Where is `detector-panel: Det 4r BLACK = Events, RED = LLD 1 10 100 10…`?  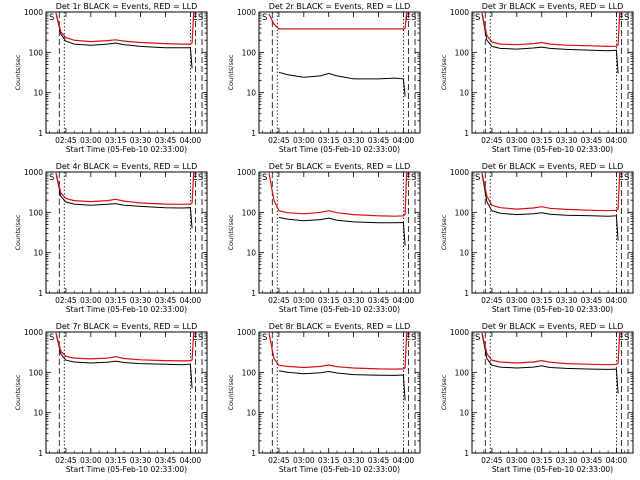 detector-panel: Det 4r BLACK = Events, RED = LLD 1 10 100 10… is located at coordinates (111, 238).